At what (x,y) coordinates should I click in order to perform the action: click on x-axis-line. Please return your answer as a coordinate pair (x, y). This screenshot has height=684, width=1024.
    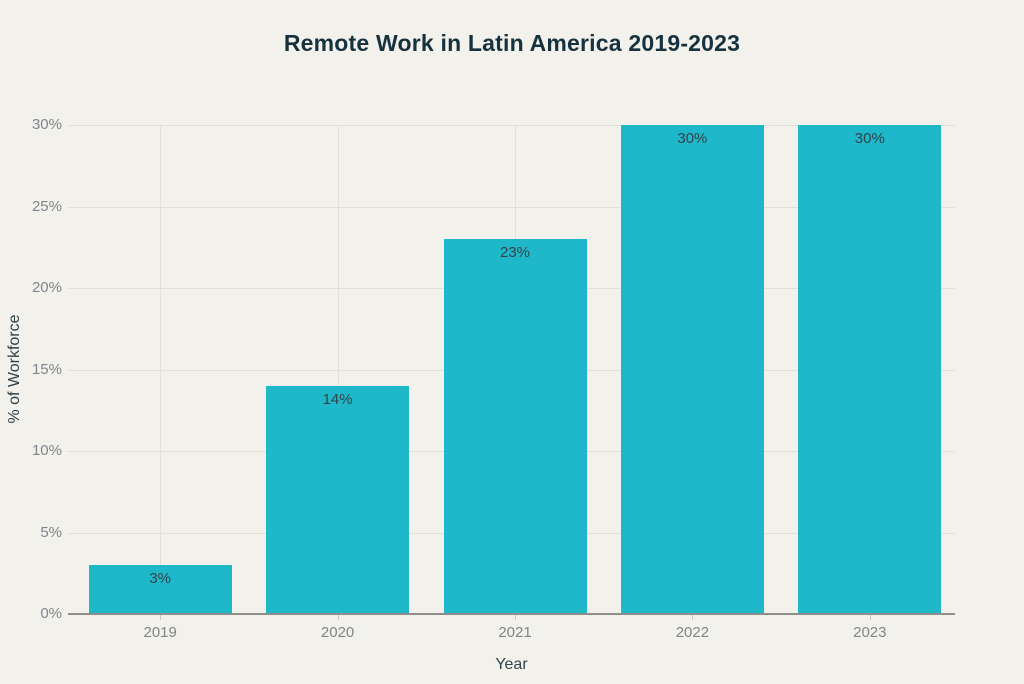
    Looking at the image, I should click on (511, 614).